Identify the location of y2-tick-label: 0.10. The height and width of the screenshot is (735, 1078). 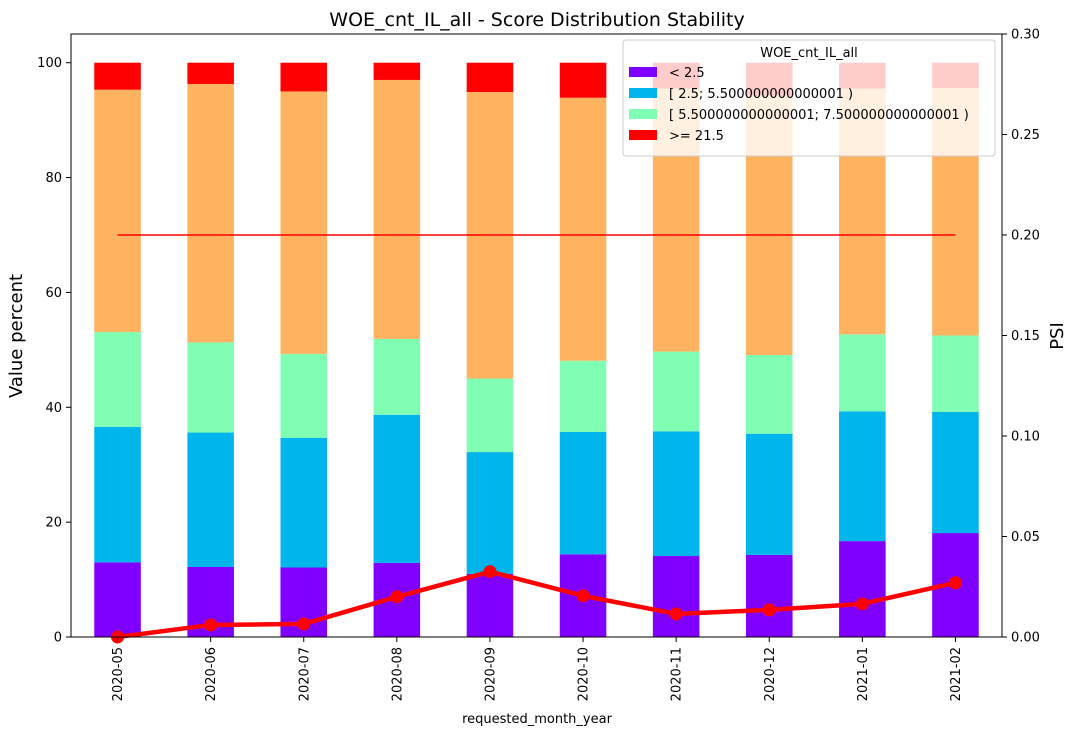
(1025, 437).